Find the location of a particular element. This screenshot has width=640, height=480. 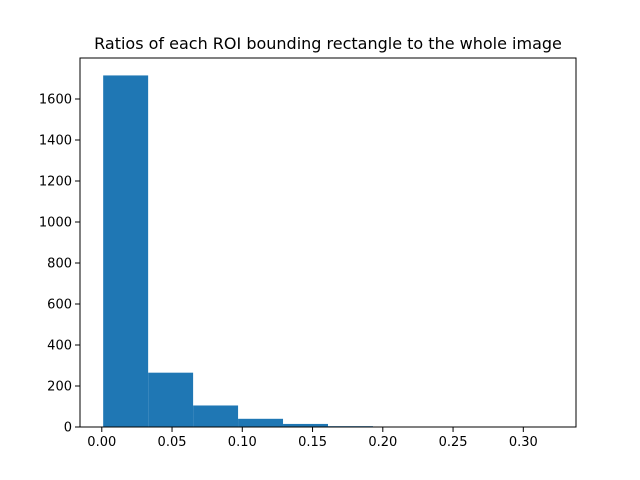

x-tick-label-0: 0.00 is located at coordinates (101, 442).